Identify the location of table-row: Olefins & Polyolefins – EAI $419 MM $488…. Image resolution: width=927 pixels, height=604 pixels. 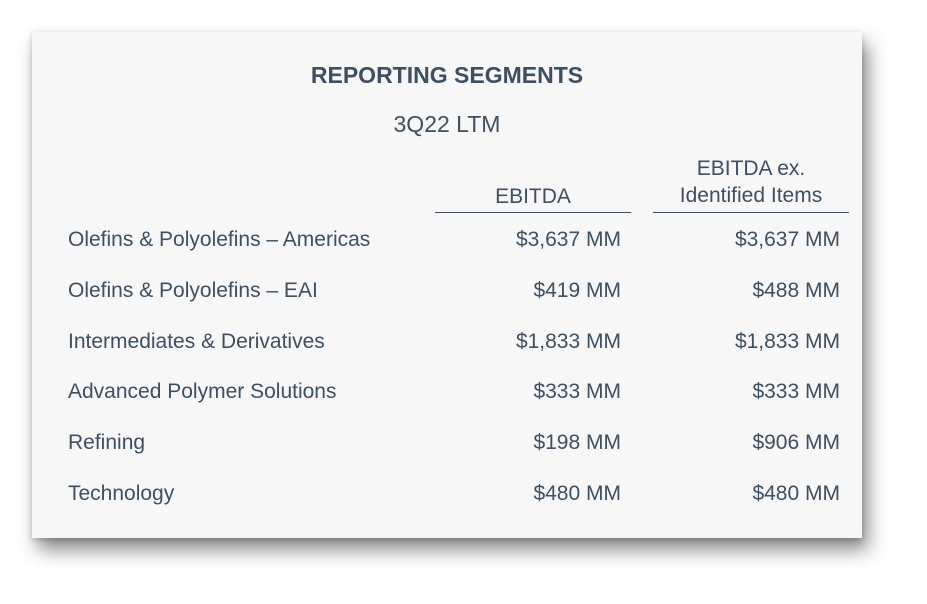
(447, 291).